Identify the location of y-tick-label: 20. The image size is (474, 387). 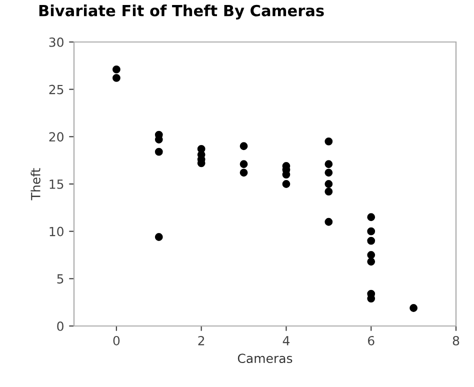
(56, 137).